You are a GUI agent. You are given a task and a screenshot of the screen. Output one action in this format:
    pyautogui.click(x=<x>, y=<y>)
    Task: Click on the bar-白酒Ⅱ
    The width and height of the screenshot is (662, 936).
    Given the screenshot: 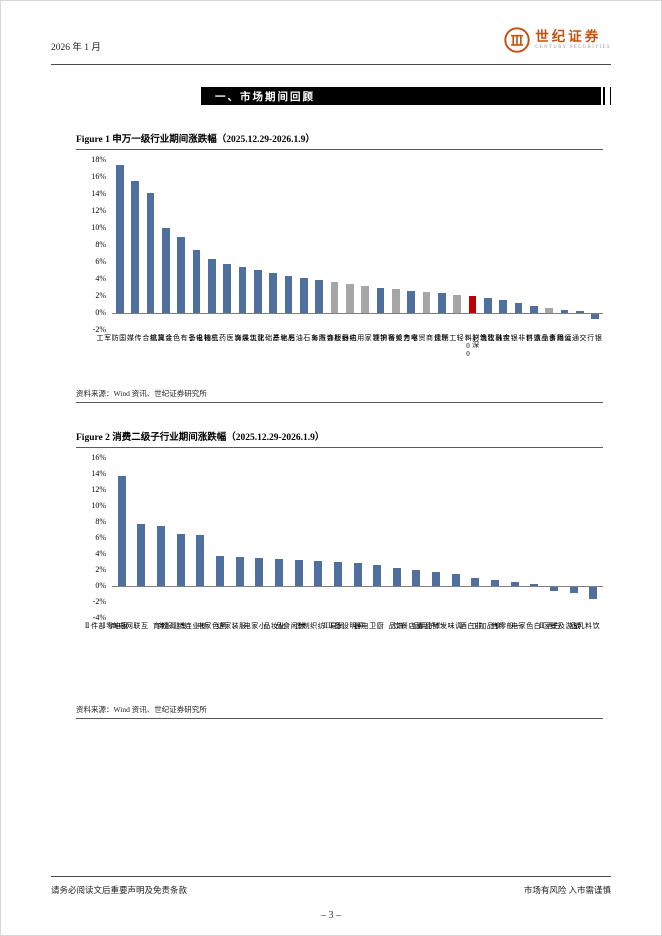 What is the action you would take?
    pyautogui.click(x=553, y=589)
    